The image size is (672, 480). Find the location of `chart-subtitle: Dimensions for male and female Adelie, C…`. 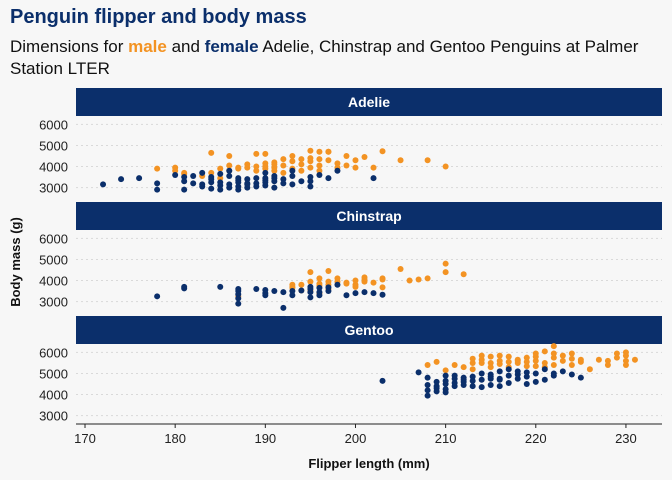

chart-subtitle: Dimensions for male and female Adelie, C… is located at coordinates (330, 58).